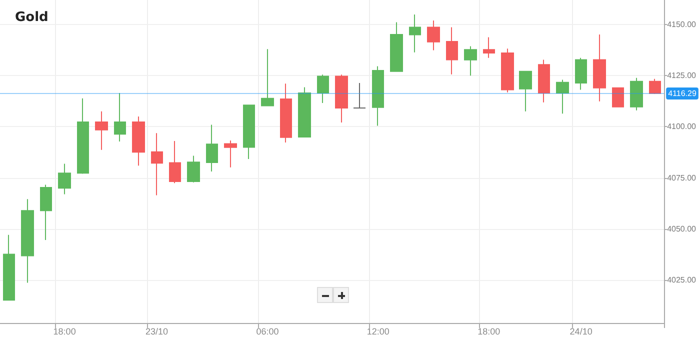 This screenshot has width=699, height=346. Describe the element at coordinates (682, 75) in the screenshot. I see `y-tick-label: 4125.00` at that location.